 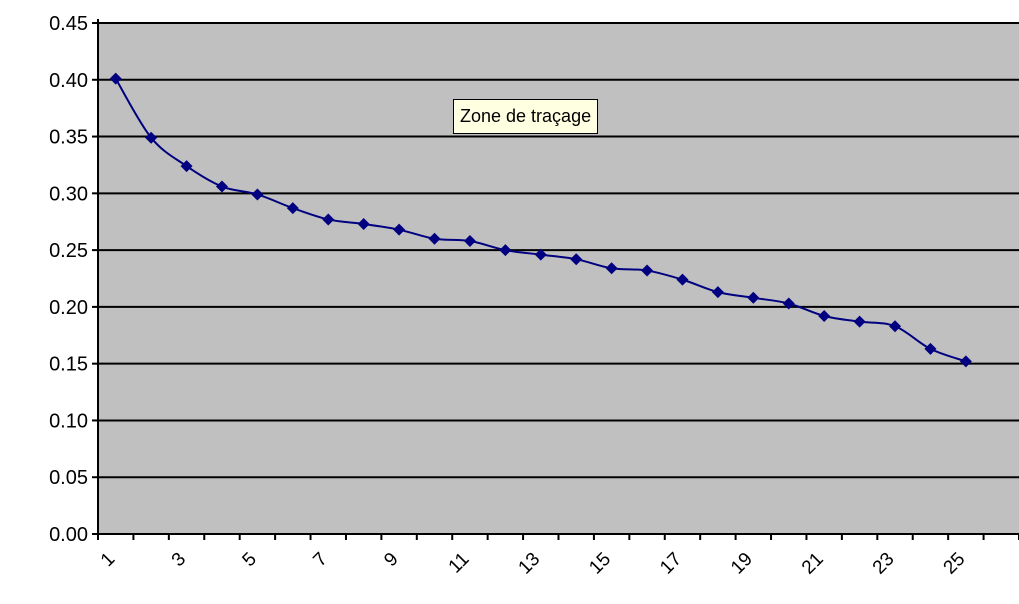 What do you see at coordinates (179, 560) in the screenshot?
I see `x-tick-label: 3` at bounding box center [179, 560].